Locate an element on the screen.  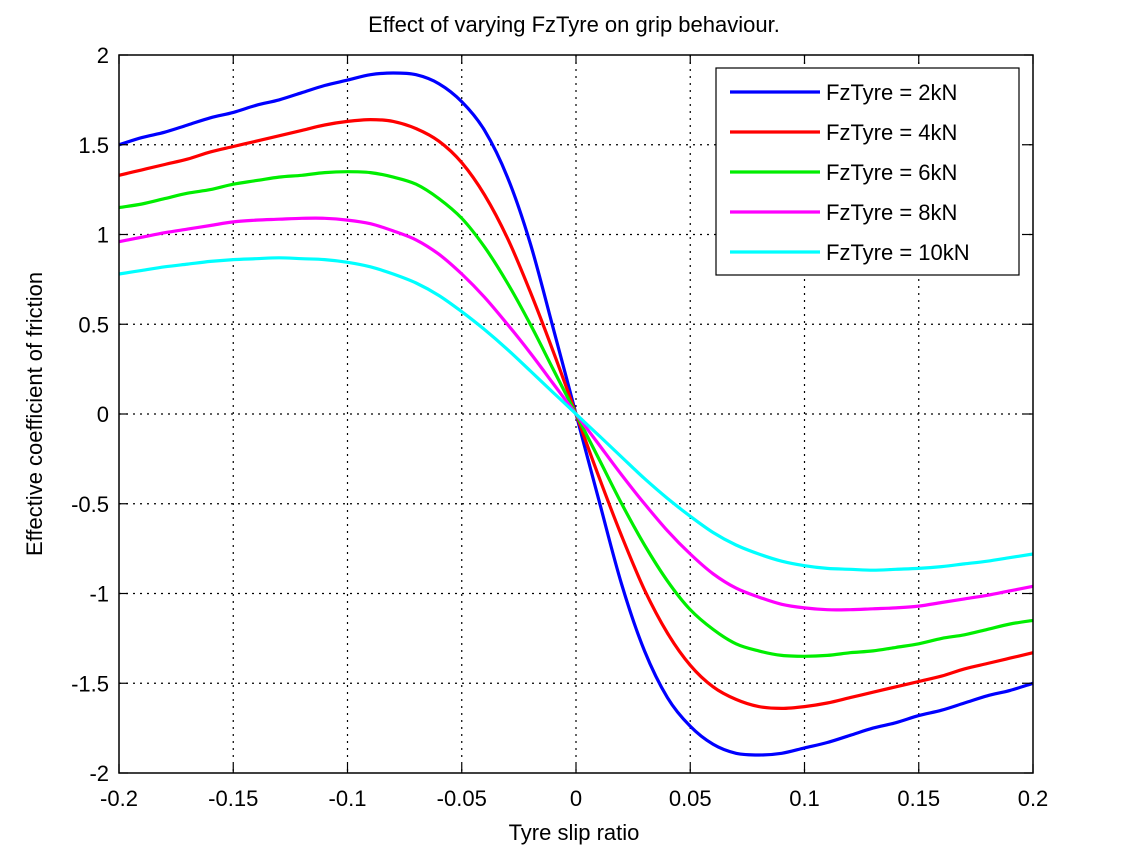
y-tick-labels: 2 1.5 1 0.5 0 -0.5 -1 -1.5 -2 is located at coordinates (90, 414).